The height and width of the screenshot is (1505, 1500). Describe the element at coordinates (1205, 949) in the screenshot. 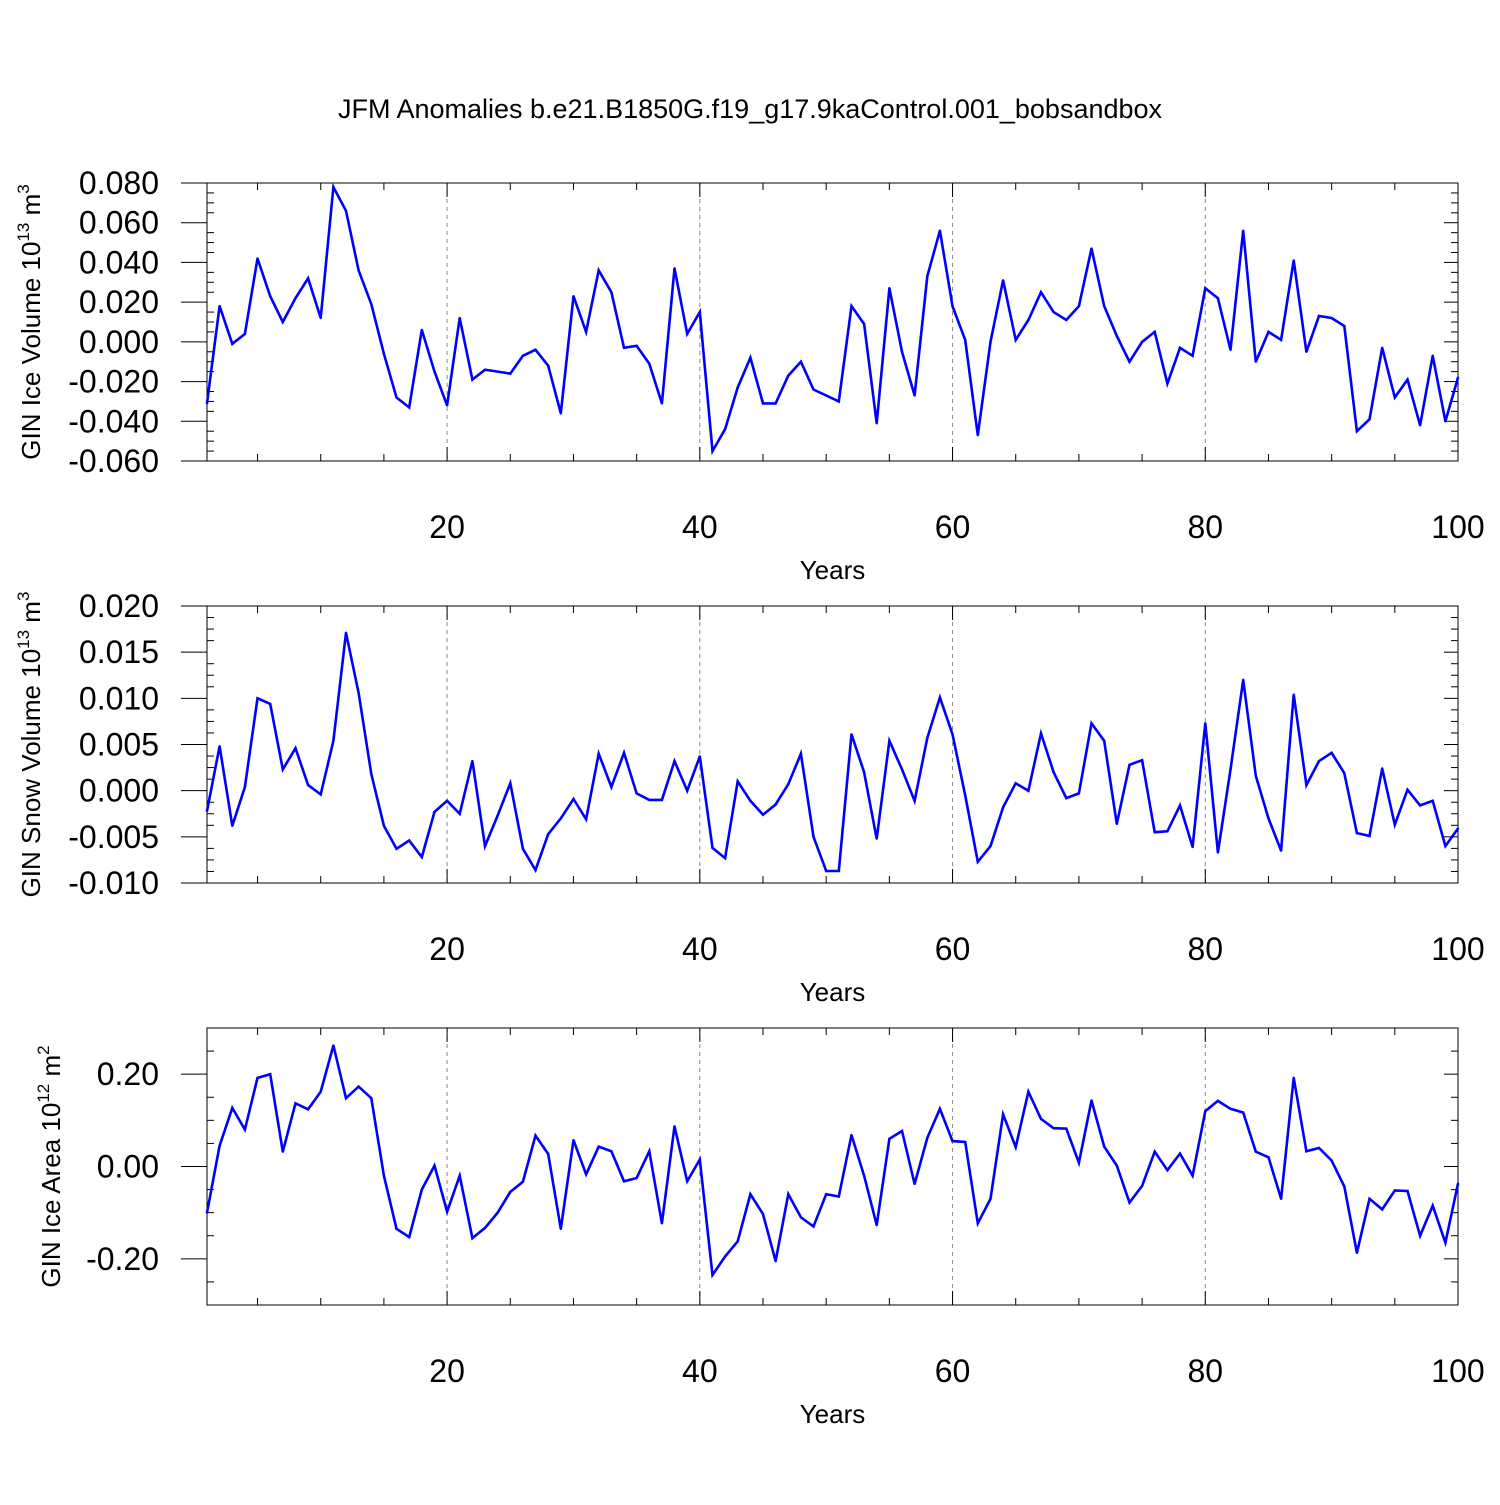

I see `x-tick-label: 80` at that location.